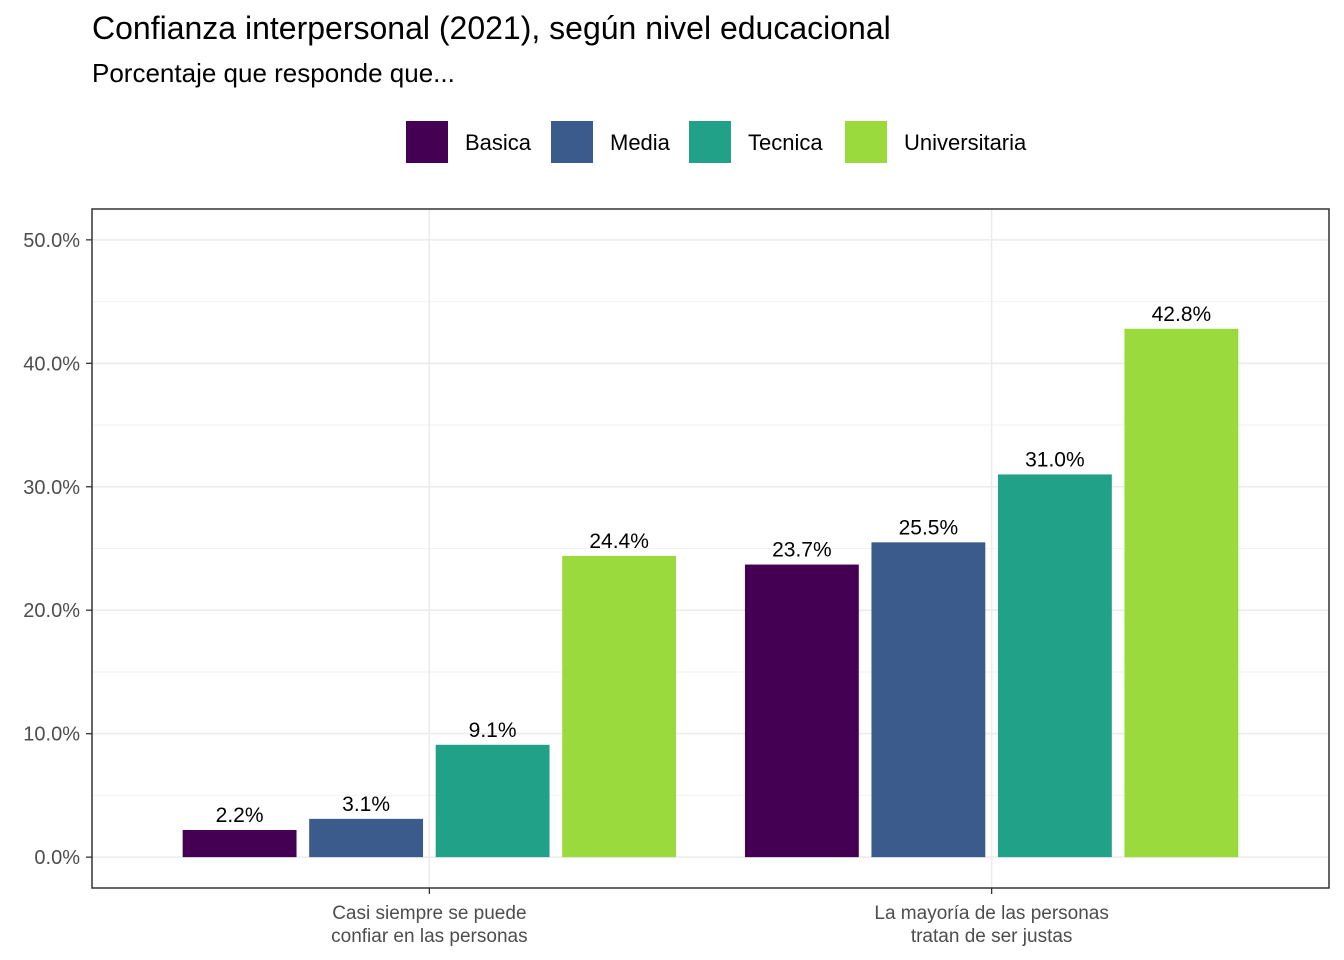  What do you see at coordinates (493, 730) in the screenshot?
I see `bar-value-label: 9.1%` at bounding box center [493, 730].